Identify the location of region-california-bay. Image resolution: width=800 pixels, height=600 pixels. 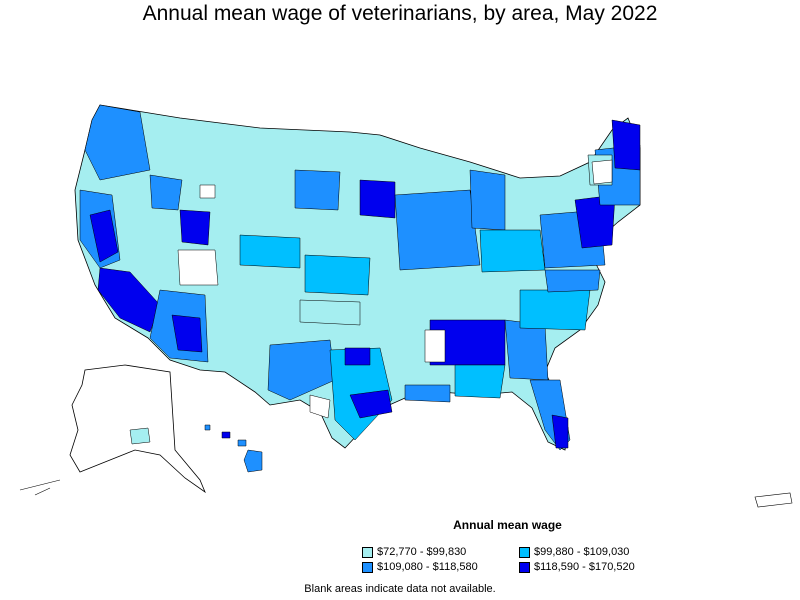
(104, 236).